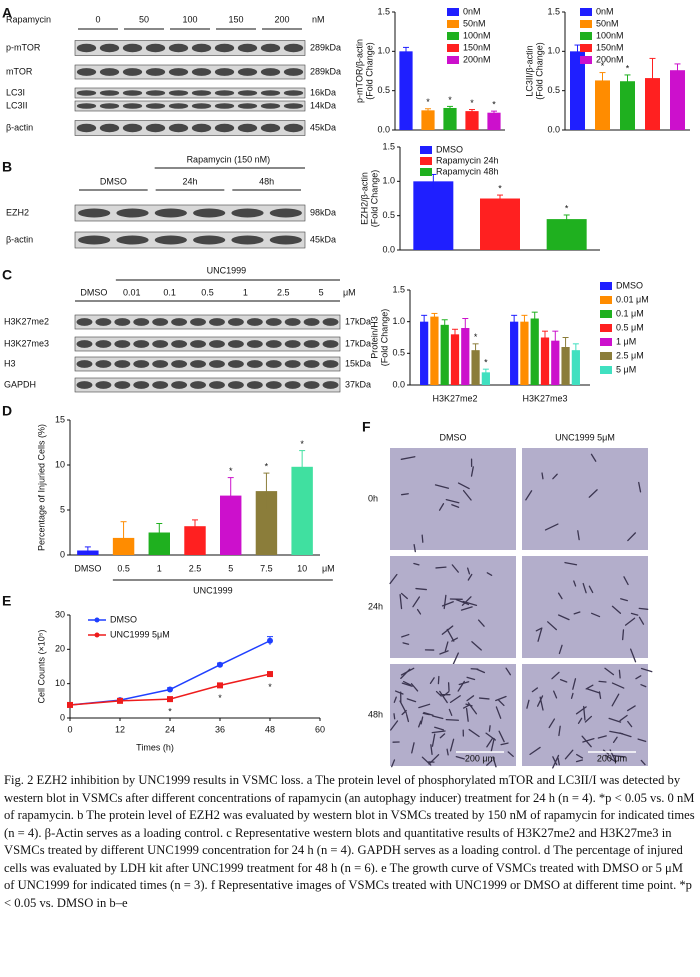 This screenshot has width=700, height=977. What do you see at coordinates (41, 487) in the screenshot?
I see `y-axis-label: Percentage of Injuried Cells (%)` at bounding box center [41, 487].